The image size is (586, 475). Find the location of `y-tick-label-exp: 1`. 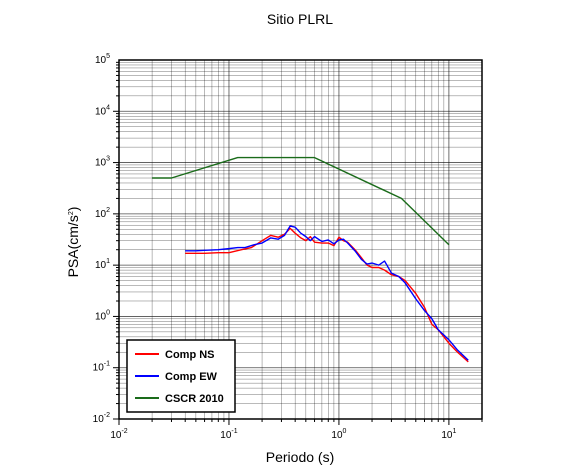

y-tick-label-exp: 1 is located at coordinates (108, 261).